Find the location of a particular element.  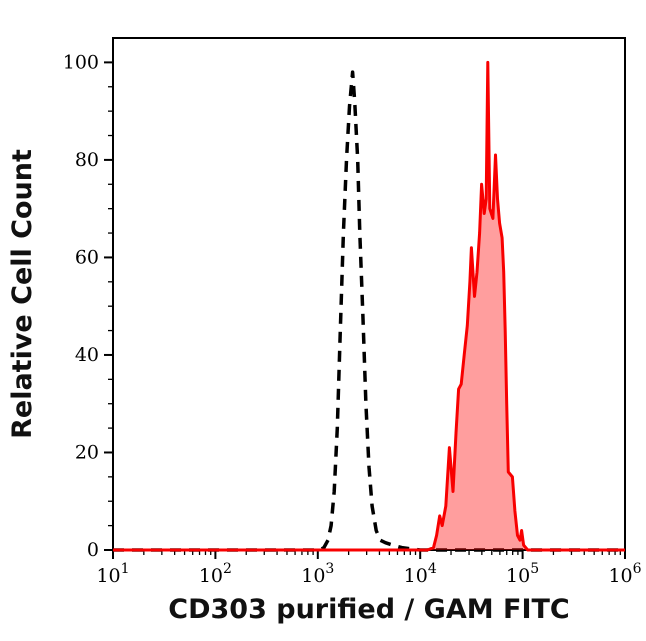

y-tick-label: 40 is located at coordinates (87, 355).